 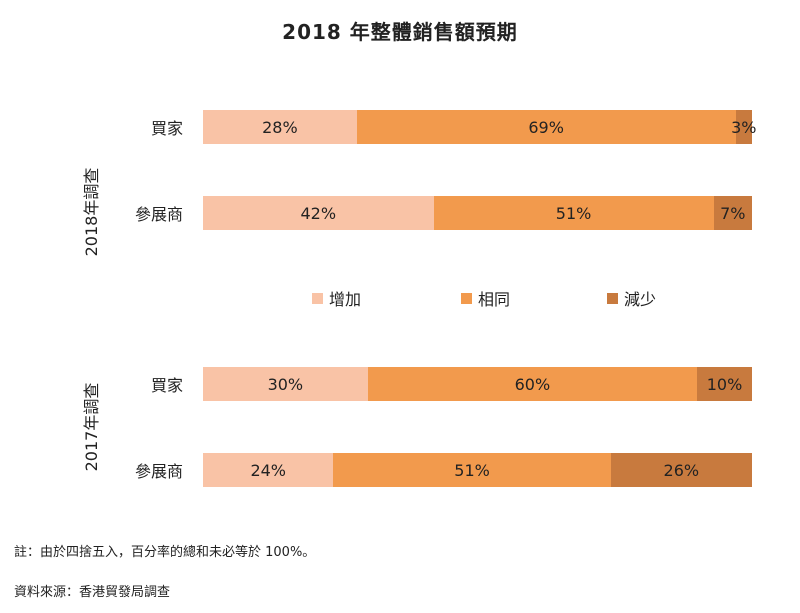 I want to click on data-label: 3%, so click(x=744, y=127).